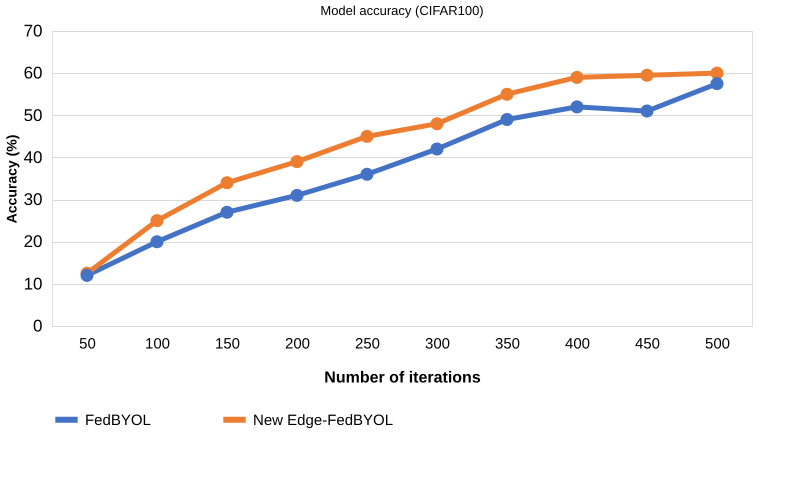  I want to click on x-tick-label: 100, so click(157, 344).